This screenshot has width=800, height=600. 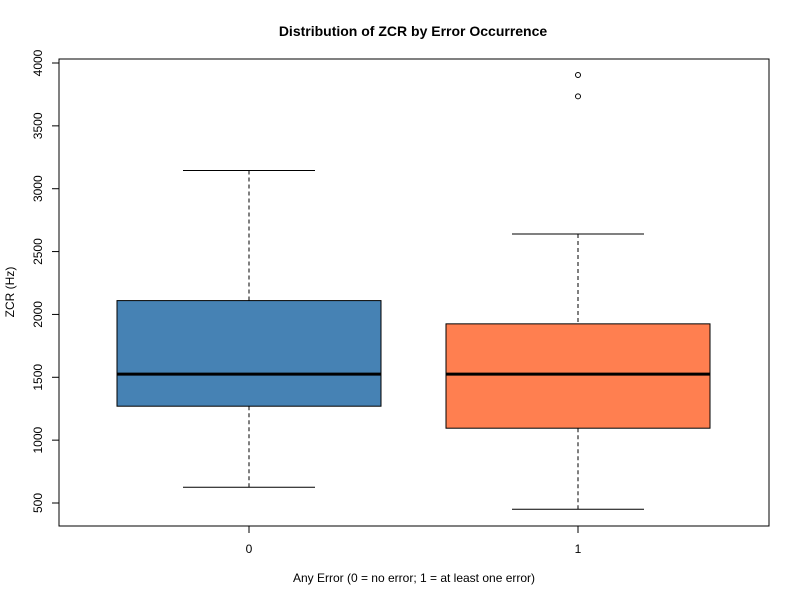 I want to click on y-tick-label: 500, so click(x=38, y=503).